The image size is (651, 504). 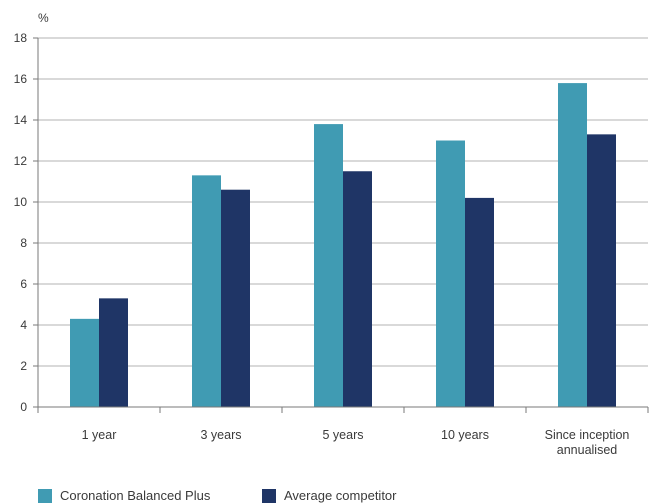 What do you see at coordinates (340, 495) in the screenshot?
I see `legend-label-average-competitor: Average competitor` at bounding box center [340, 495].